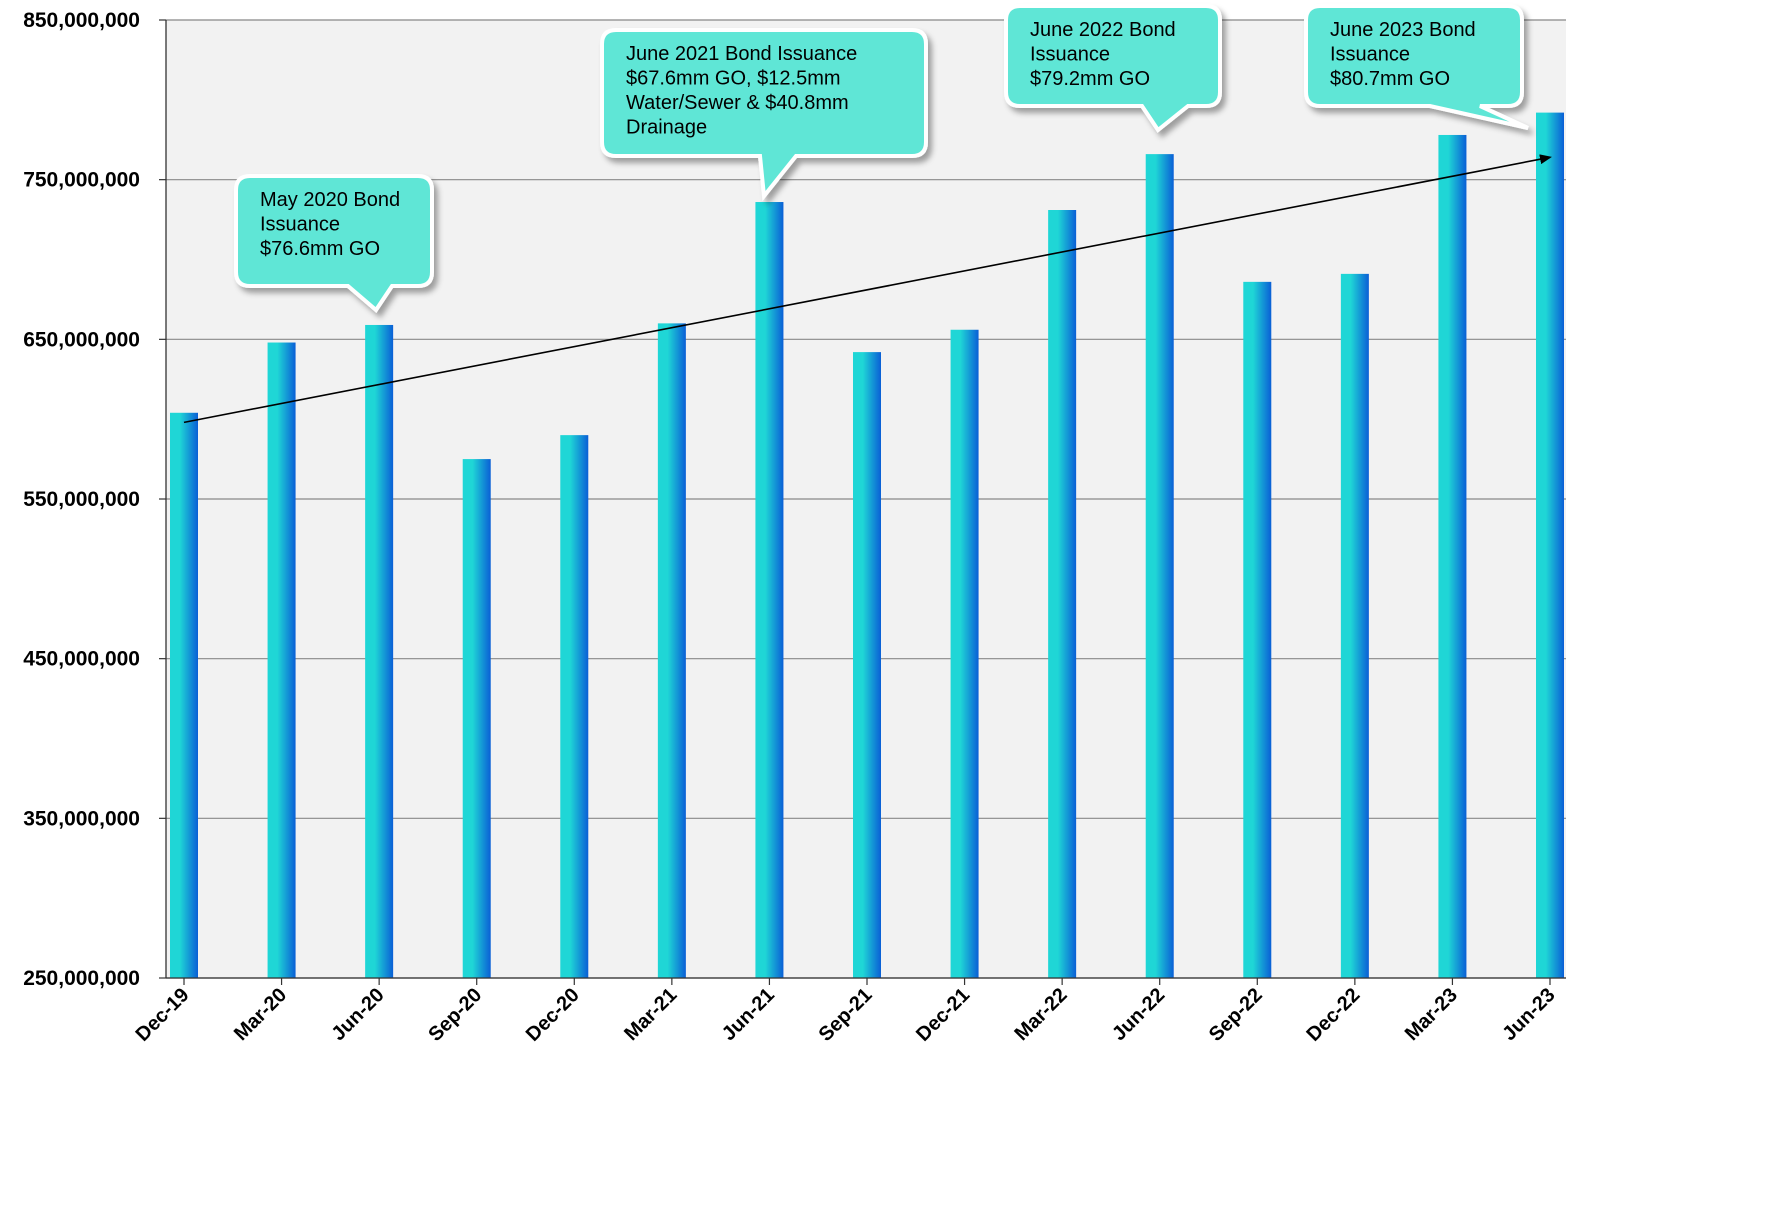  I want to click on x-tick-label: Jun-21, so click(748, 1014).